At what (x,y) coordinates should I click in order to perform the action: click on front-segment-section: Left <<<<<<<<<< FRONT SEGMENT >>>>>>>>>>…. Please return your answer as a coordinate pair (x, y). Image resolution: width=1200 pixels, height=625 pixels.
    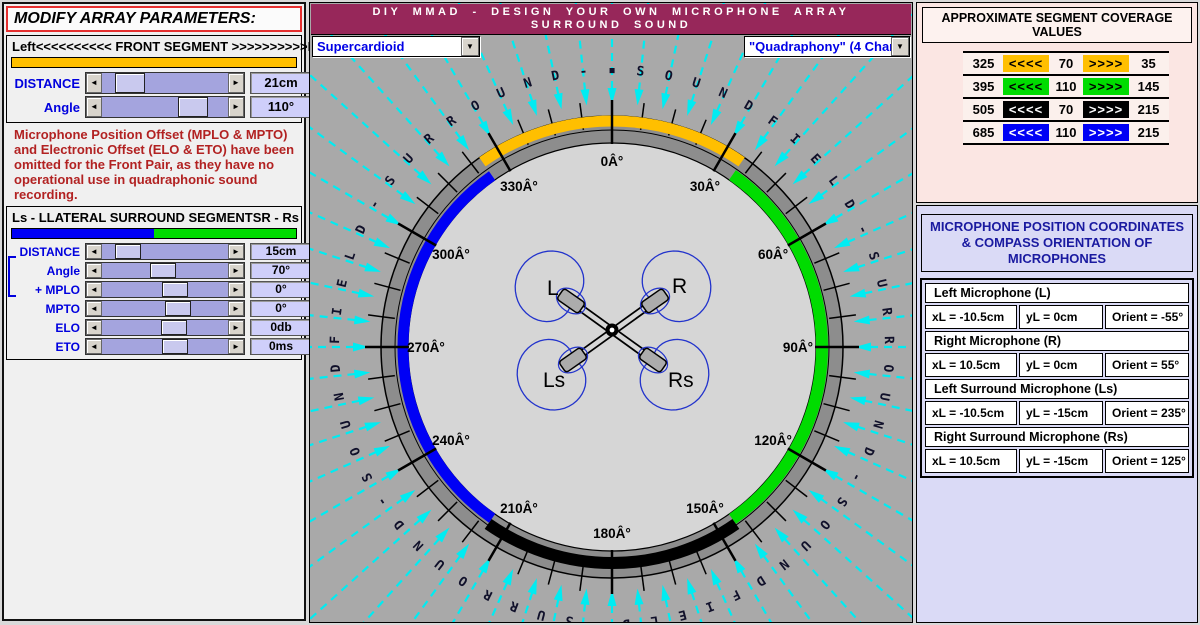
    Looking at the image, I should click on (173, 79).